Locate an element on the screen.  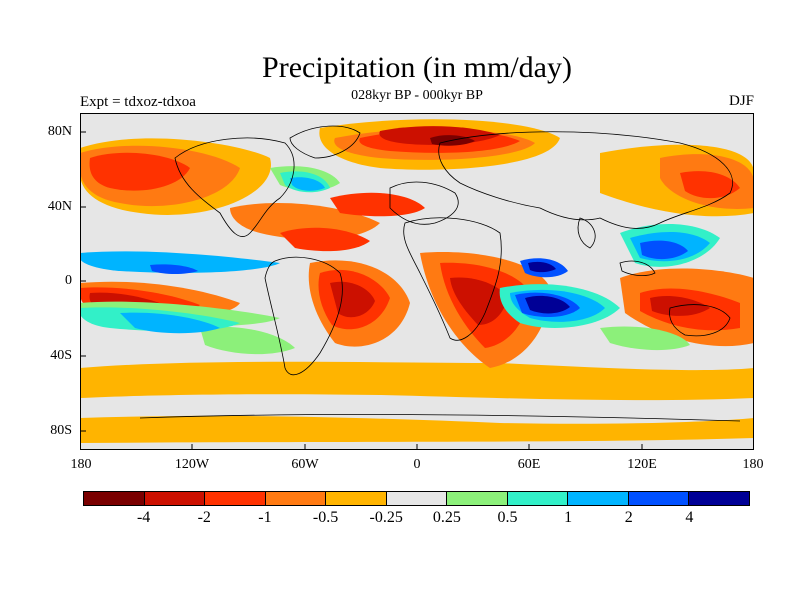
colorbar-label: 0.5 is located at coordinates (507, 517).